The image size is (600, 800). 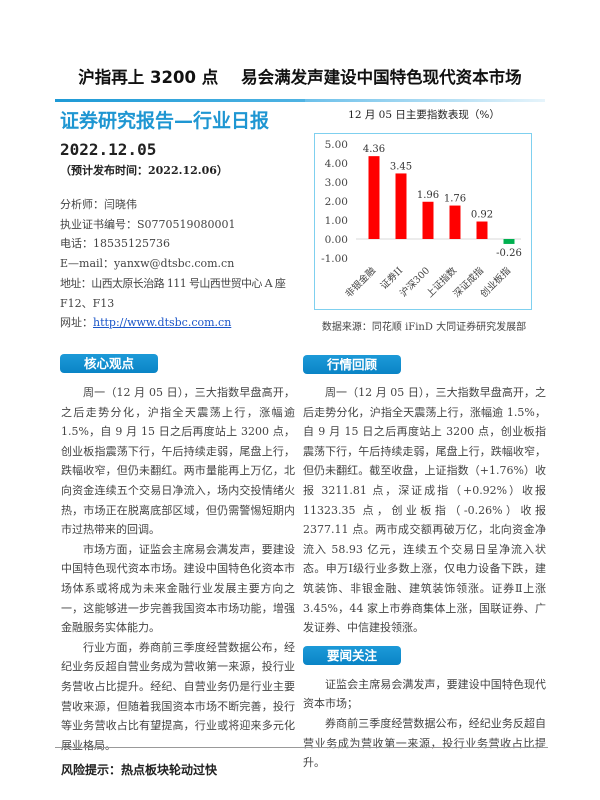 I want to click on y-tick-label: 3.00, so click(x=336, y=183).